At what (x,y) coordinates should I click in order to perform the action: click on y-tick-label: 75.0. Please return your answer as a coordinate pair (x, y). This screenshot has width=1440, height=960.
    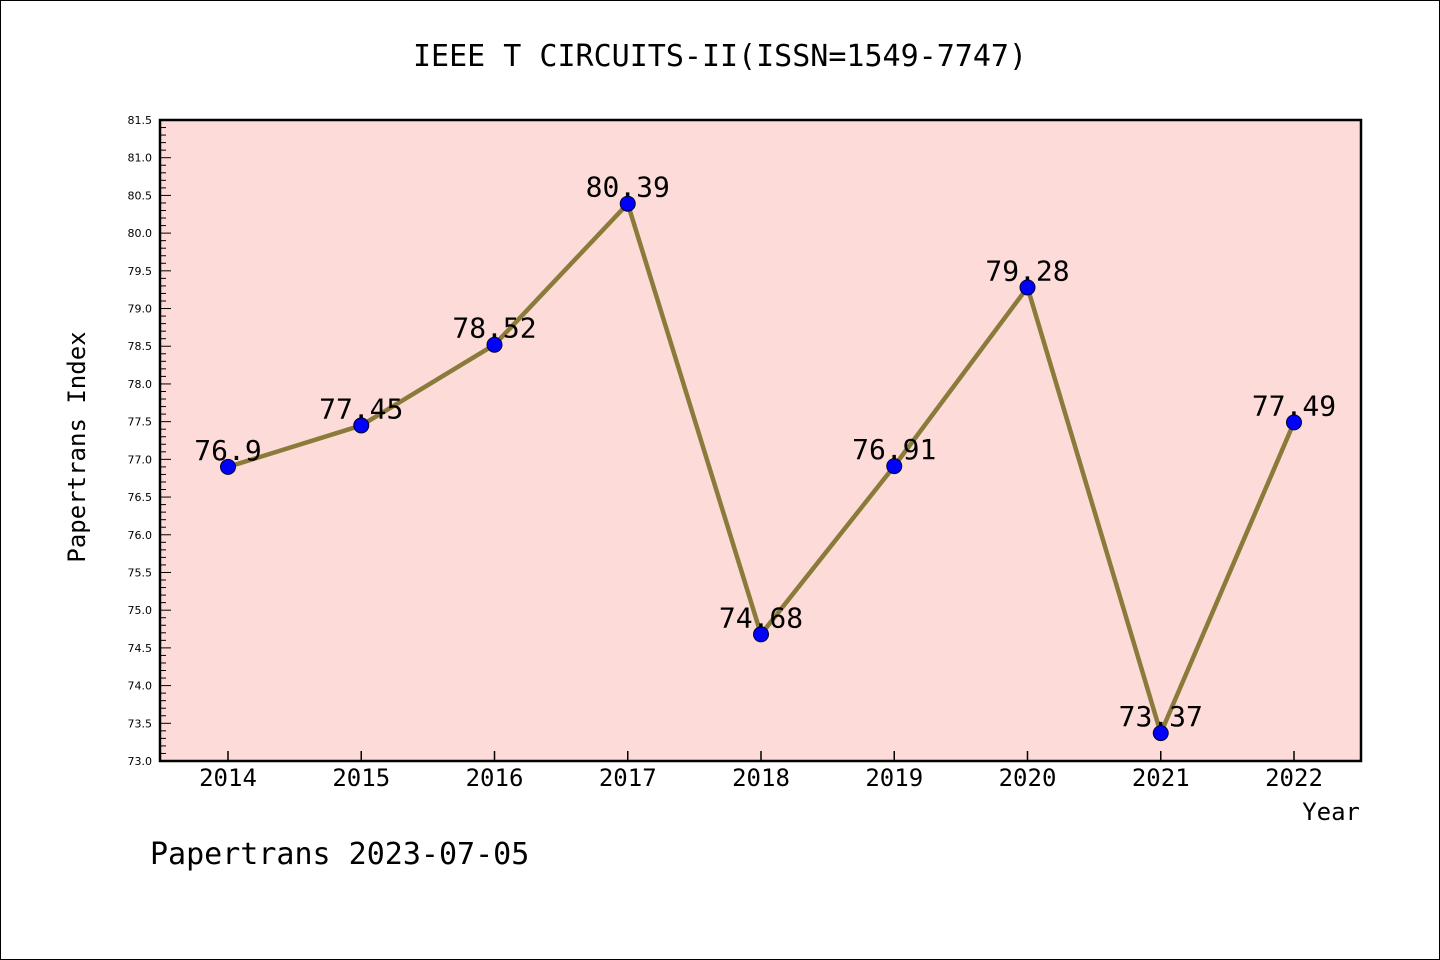
    Looking at the image, I should click on (140, 610).